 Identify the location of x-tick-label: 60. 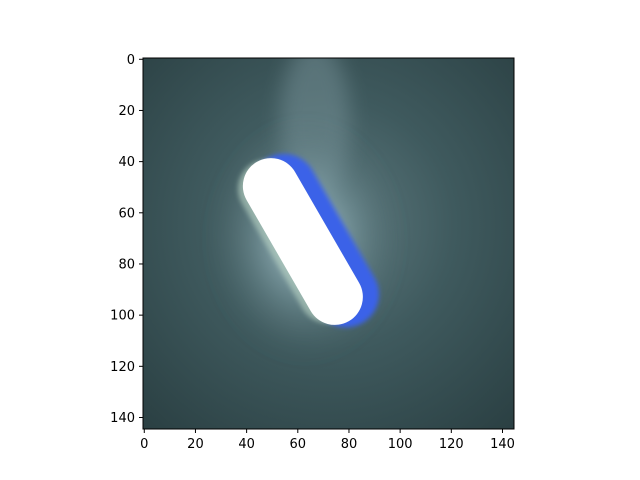
(298, 444).